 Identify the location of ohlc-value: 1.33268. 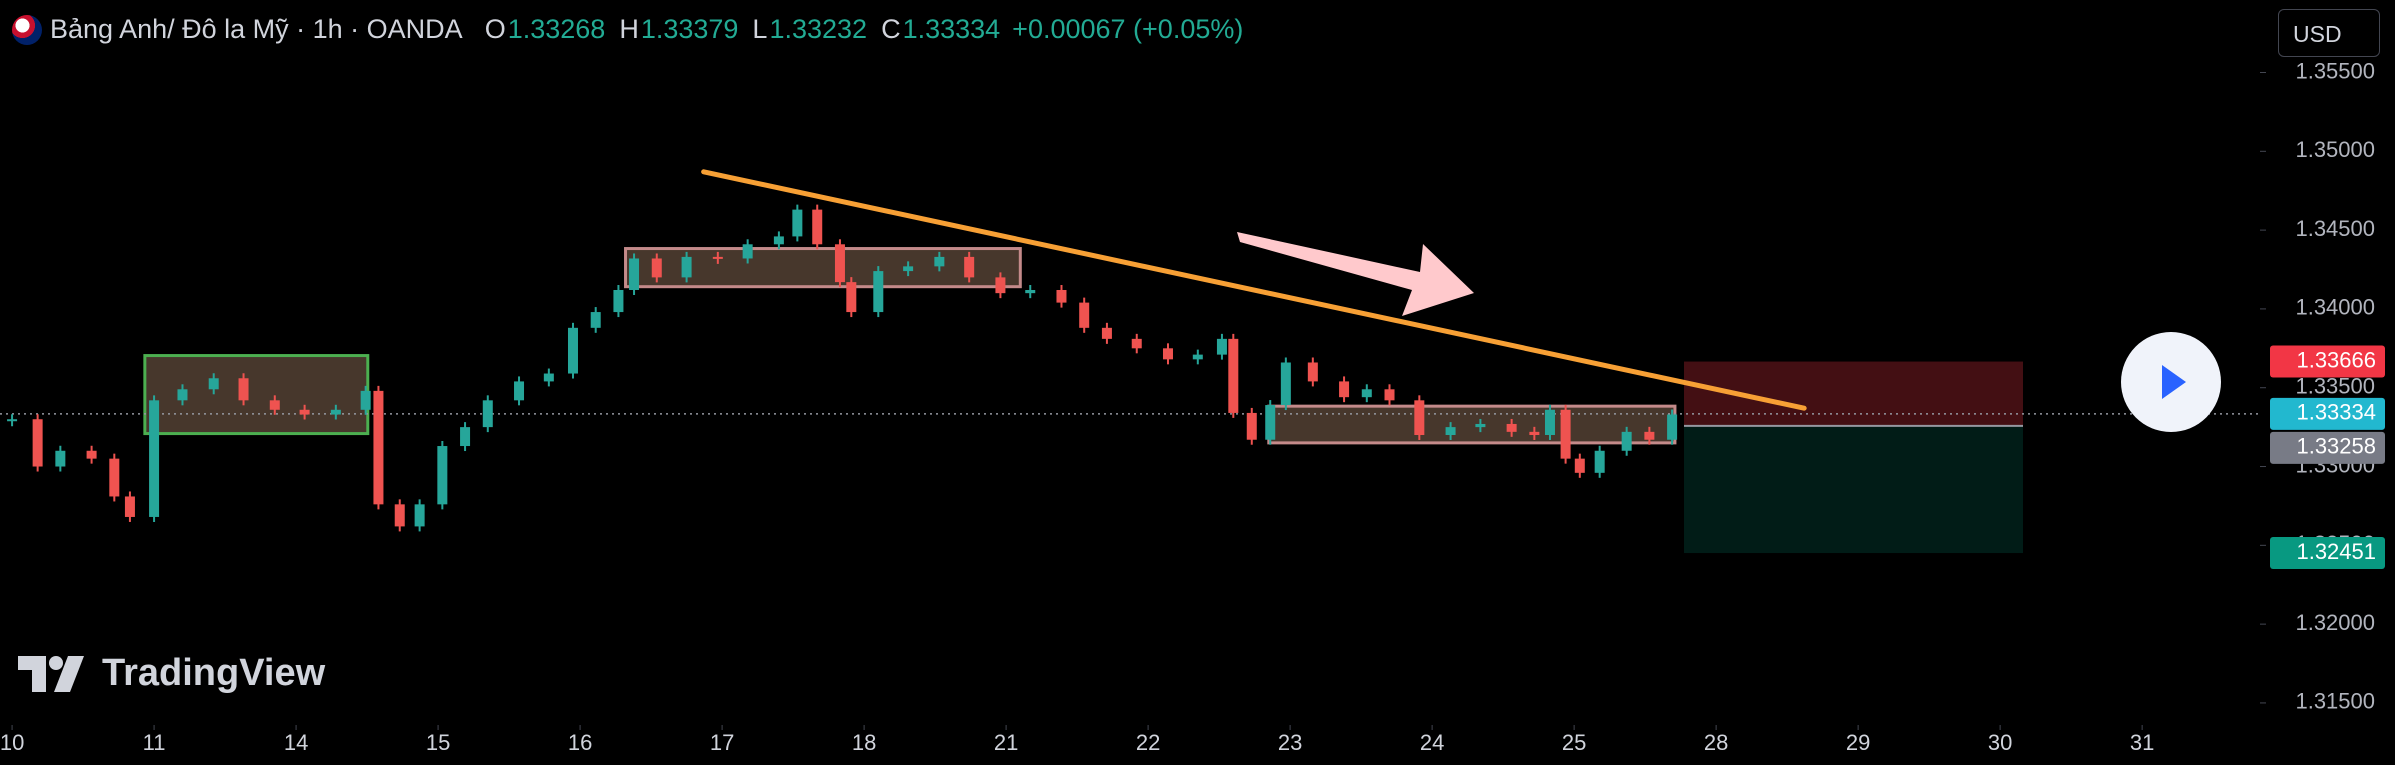
(556, 29).